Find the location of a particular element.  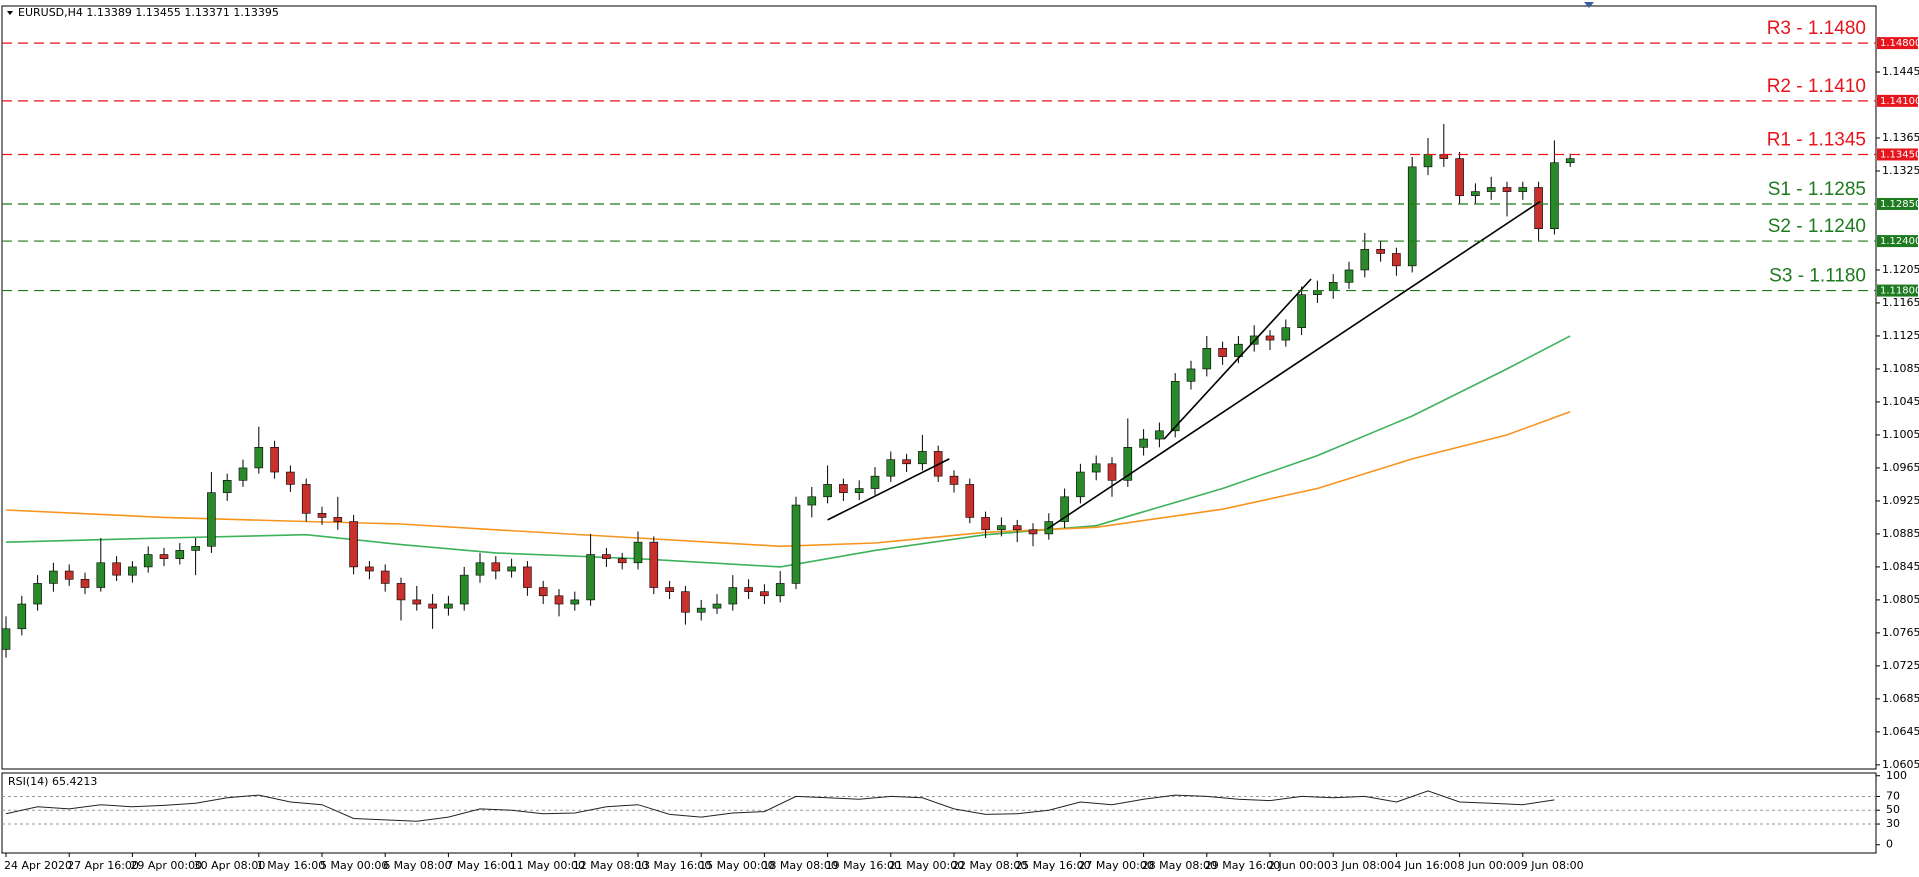

level-tag-label: 1.11800 is located at coordinates (1899, 291).